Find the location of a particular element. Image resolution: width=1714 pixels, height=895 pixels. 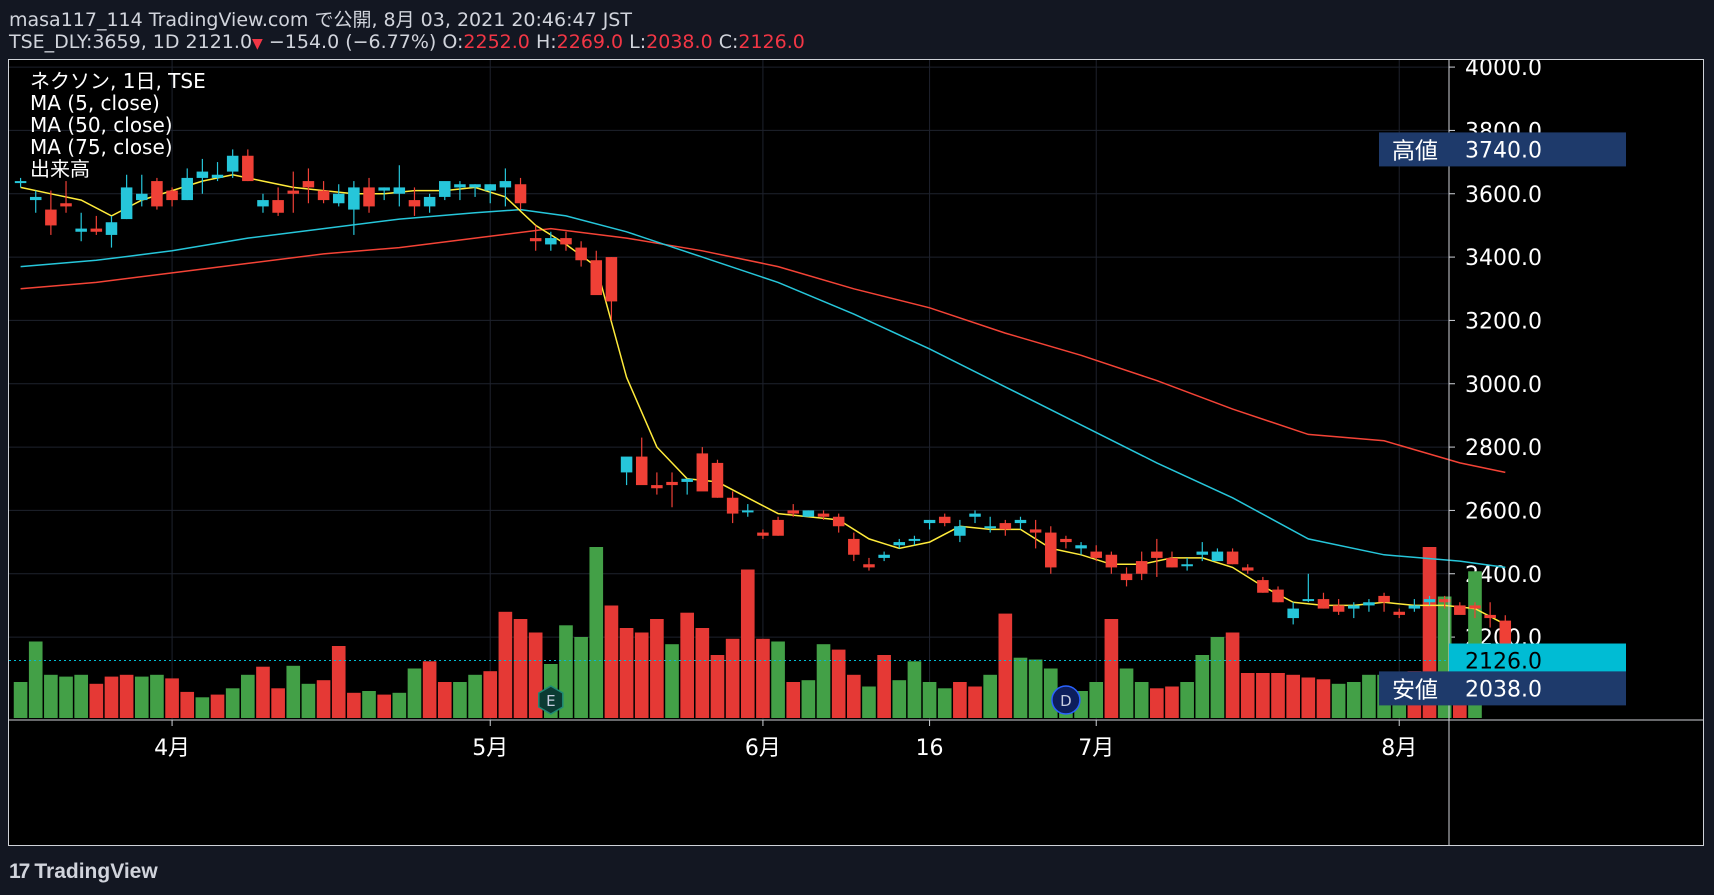

legend-volume: 出来高 is located at coordinates (60, 169).